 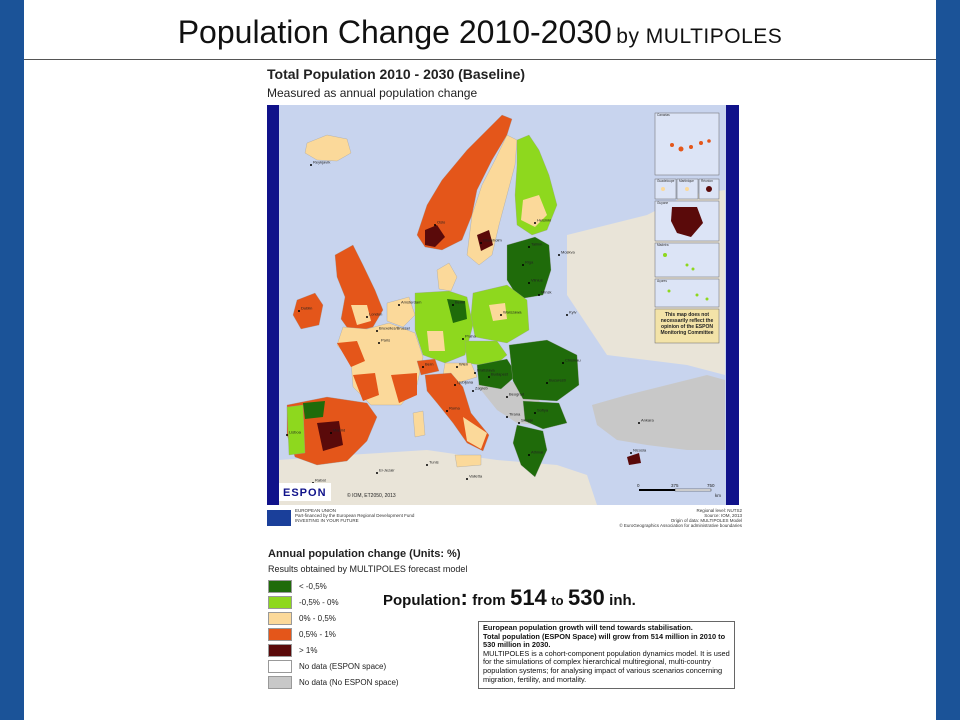 What do you see at coordinates (404, 388) in the screenshot?
I see `france-southeast` at bounding box center [404, 388].